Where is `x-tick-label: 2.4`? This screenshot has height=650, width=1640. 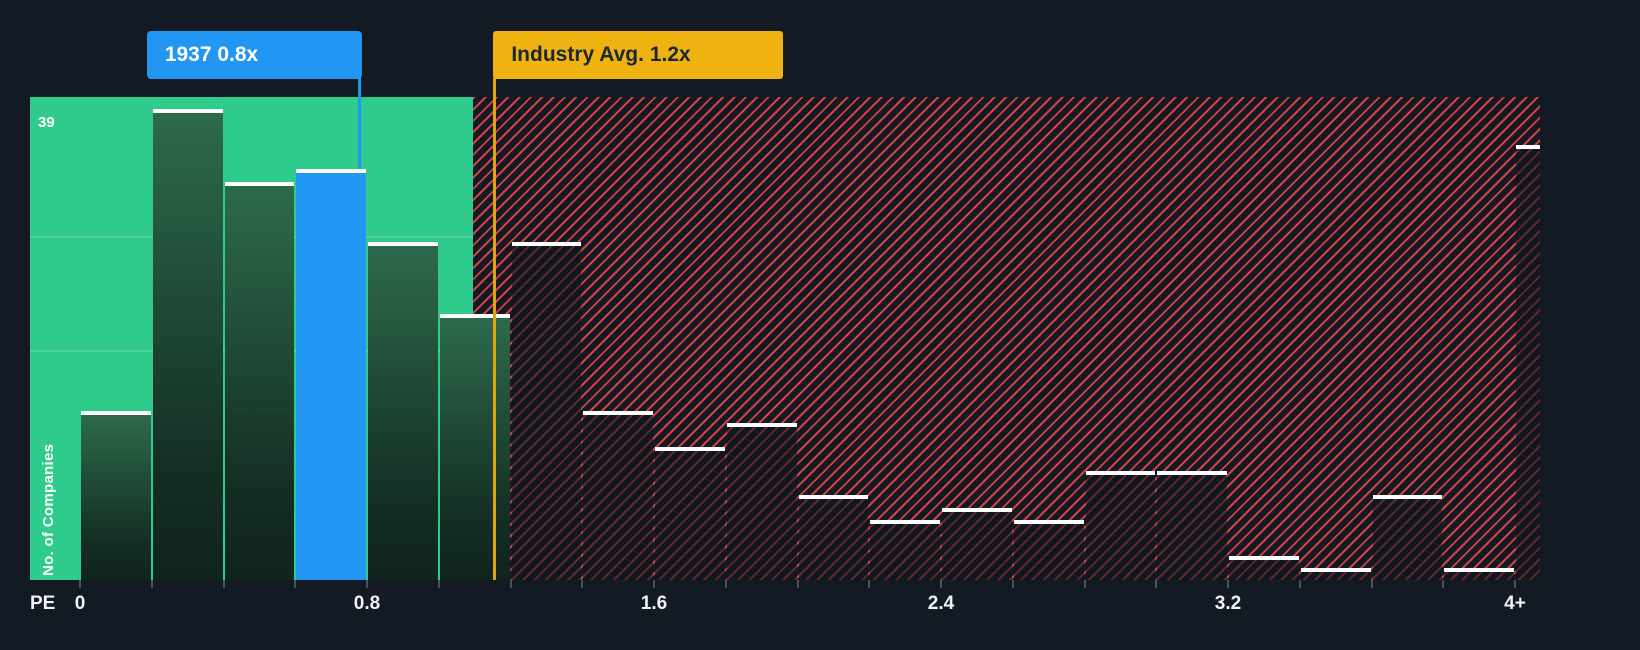
x-tick-label: 2.4 is located at coordinates (941, 603).